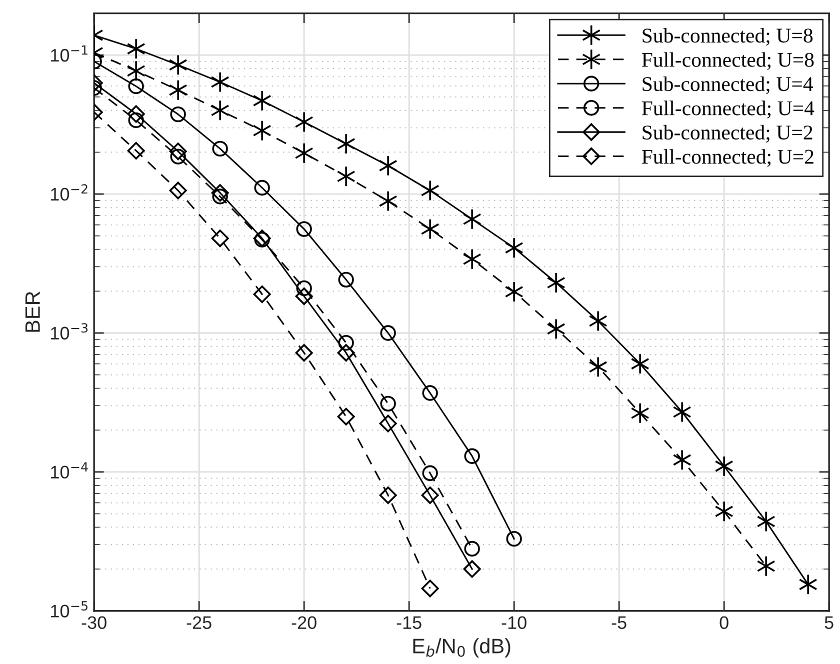  What do you see at coordinates (94, 623) in the screenshot?
I see `x-tick-label: -30` at bounding box center [94, 623].